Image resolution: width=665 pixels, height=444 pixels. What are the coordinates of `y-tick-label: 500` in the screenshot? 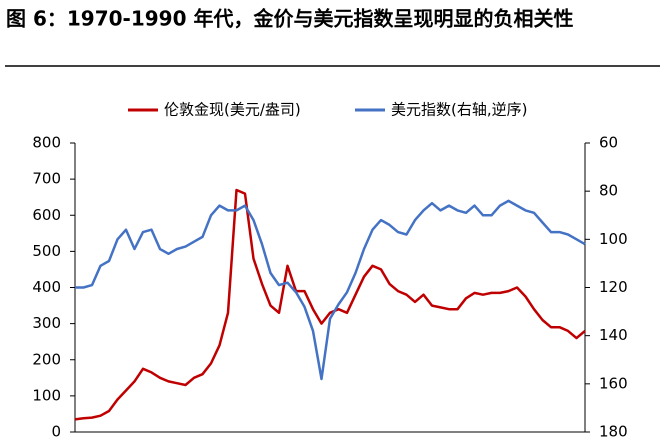 It's located at (46, 251).